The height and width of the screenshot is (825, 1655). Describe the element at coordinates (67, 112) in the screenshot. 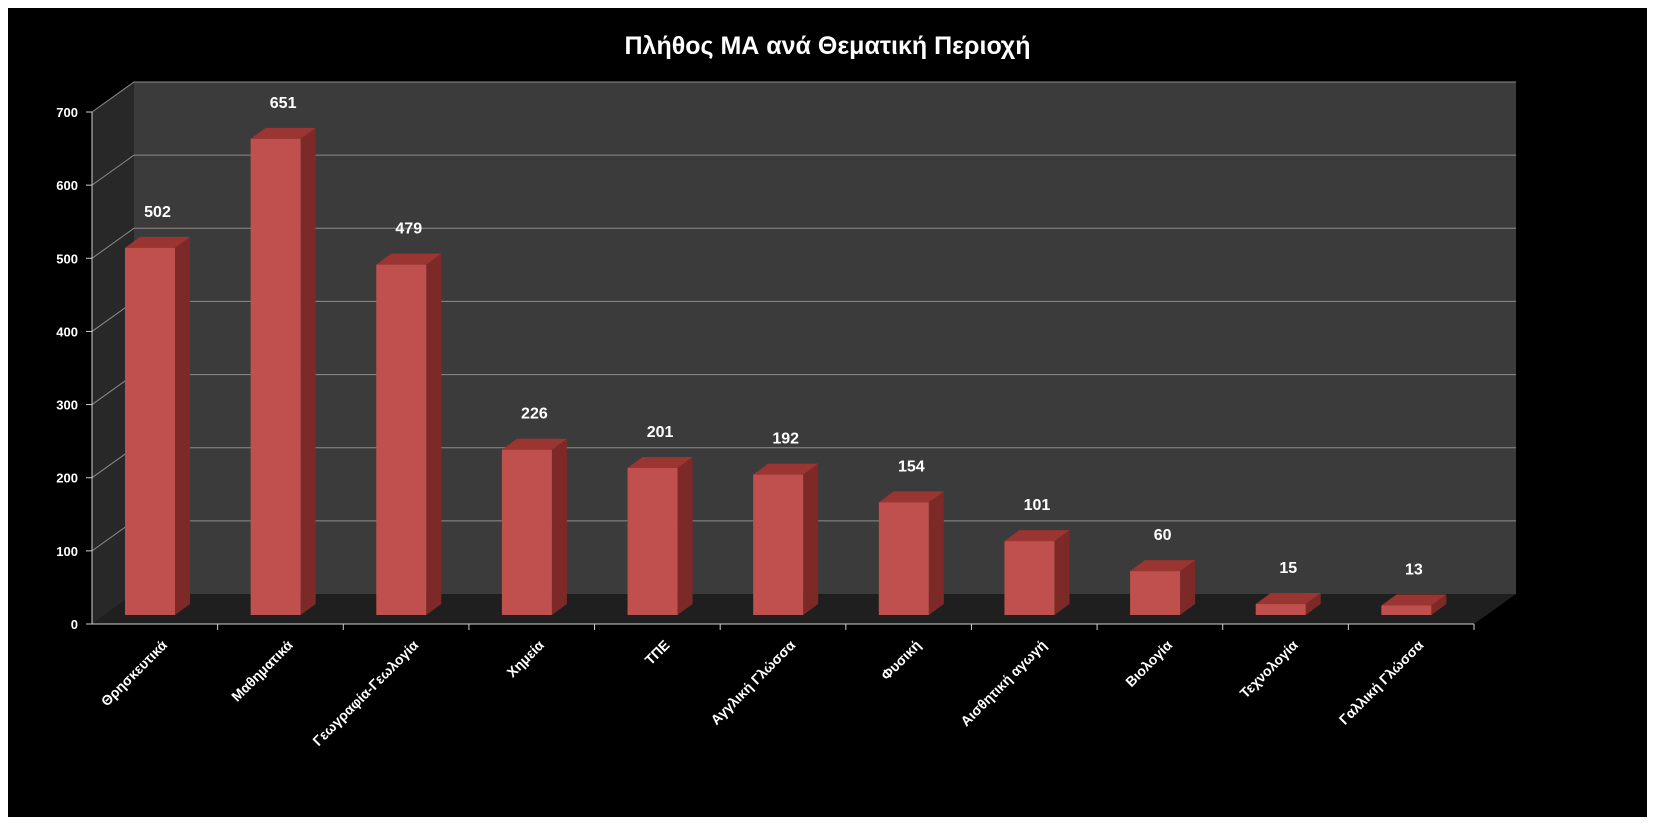

I see `y-tick-label: 700` at that location.